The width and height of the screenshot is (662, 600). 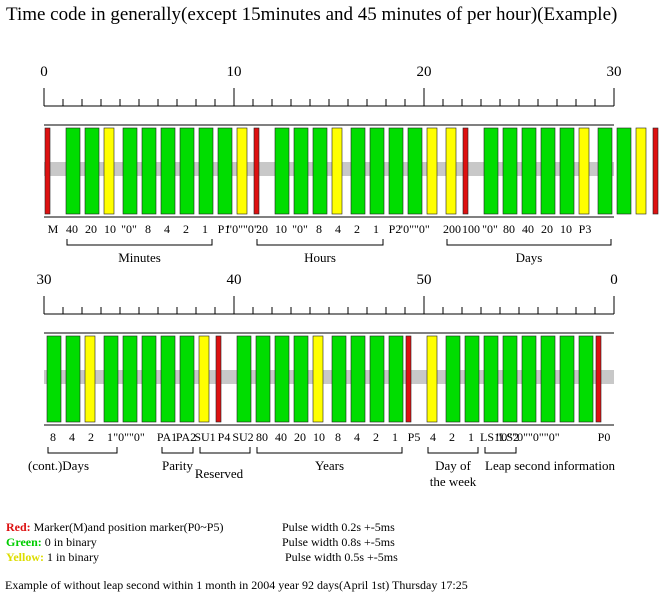 What do you see at coordinates (509, 229) in the screenshot?
I see `bit-label: 80` at bounding box center [509, 229].